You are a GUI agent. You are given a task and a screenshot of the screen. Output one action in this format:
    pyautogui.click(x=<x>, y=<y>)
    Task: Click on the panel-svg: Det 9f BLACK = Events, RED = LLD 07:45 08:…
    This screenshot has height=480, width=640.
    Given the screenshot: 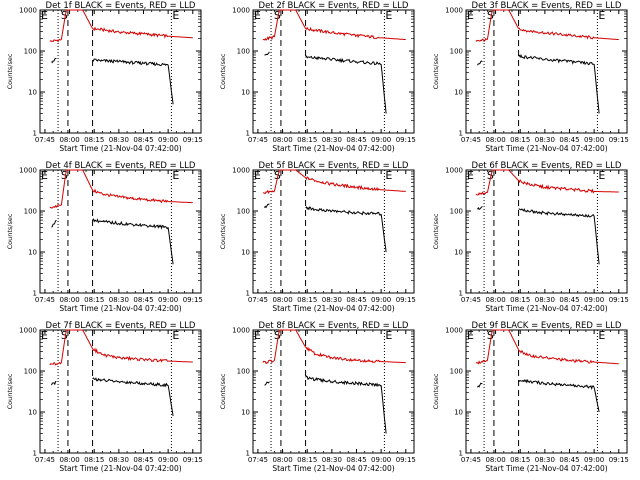 What is the action you would take?
    pyautogui.click(x=530, y=397)
    